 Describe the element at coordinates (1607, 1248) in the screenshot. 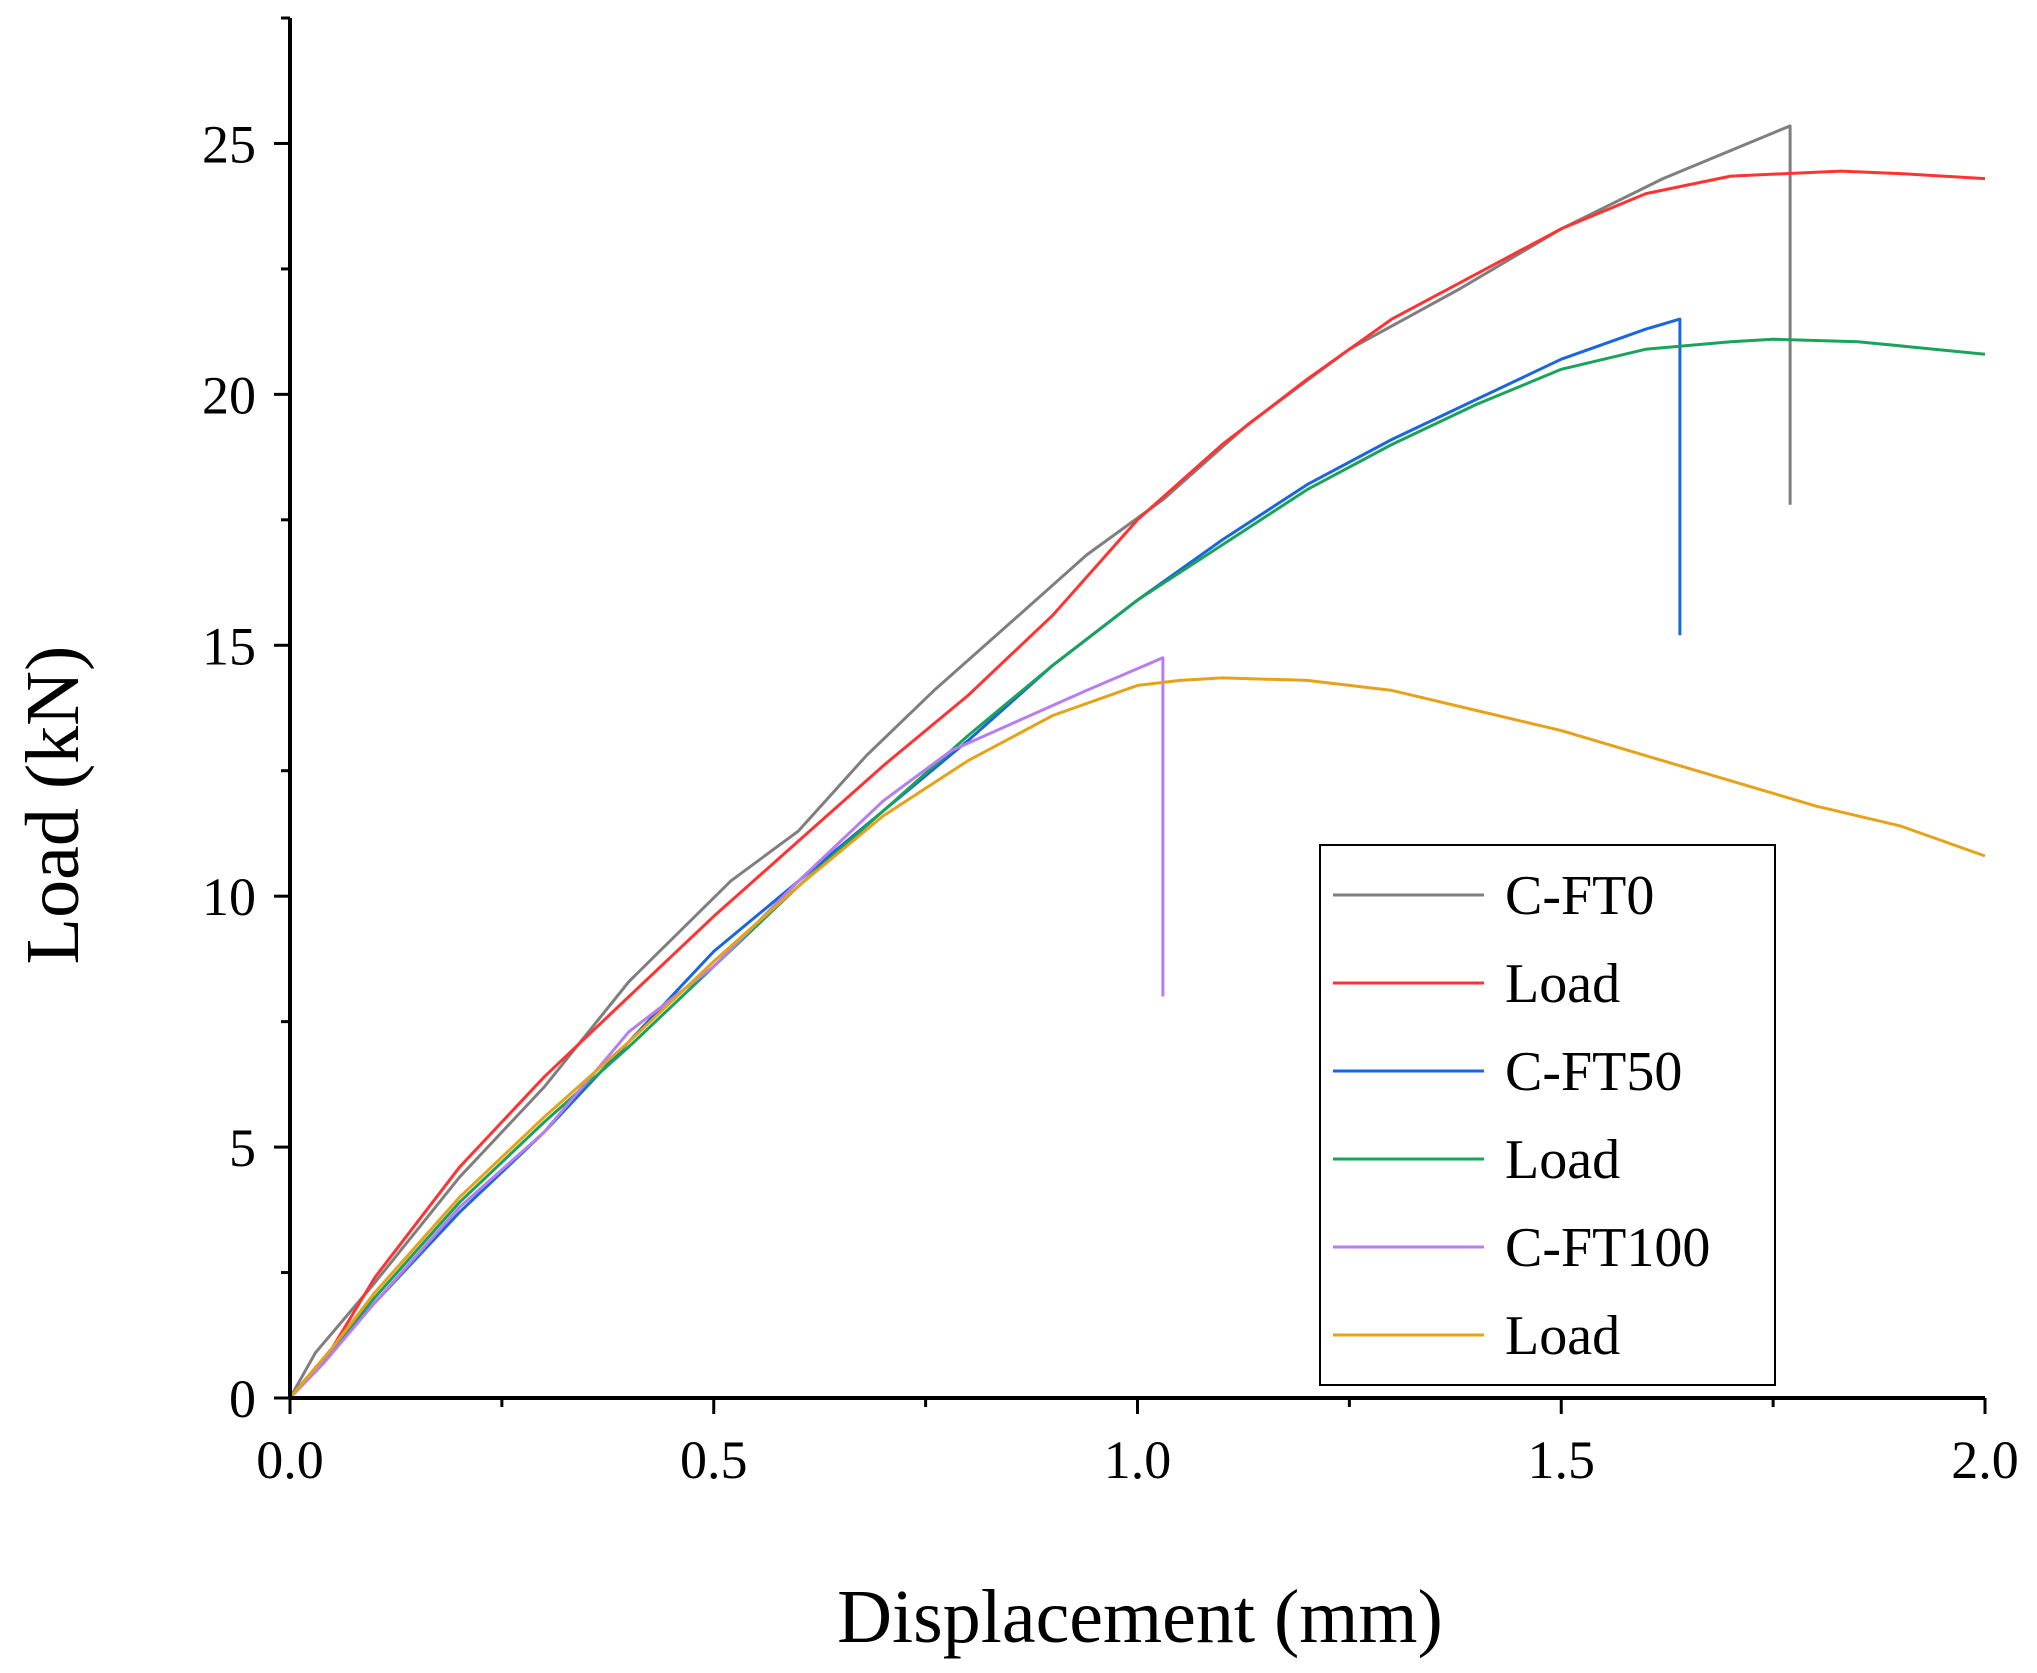

I see `legend-label: C-FT100` at that location.